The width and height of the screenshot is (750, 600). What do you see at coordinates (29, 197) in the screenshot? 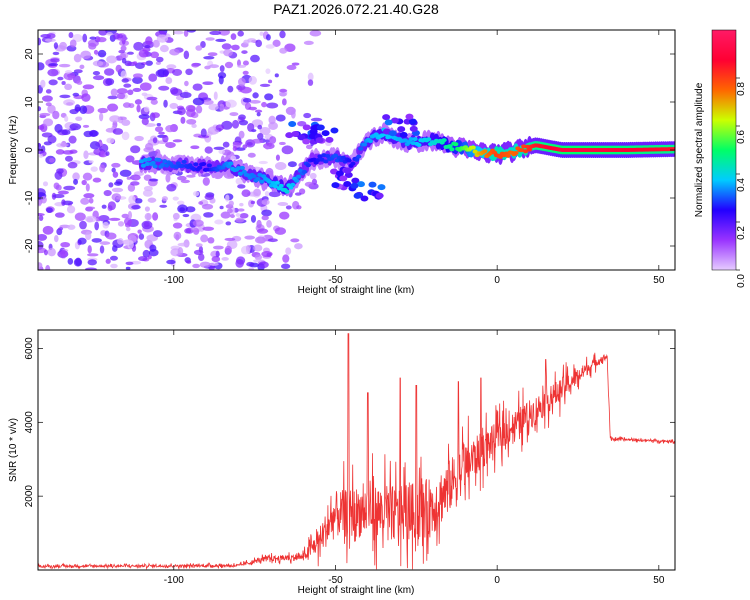
I see `y-tick-label: -10` at bounding box center [29, 197].